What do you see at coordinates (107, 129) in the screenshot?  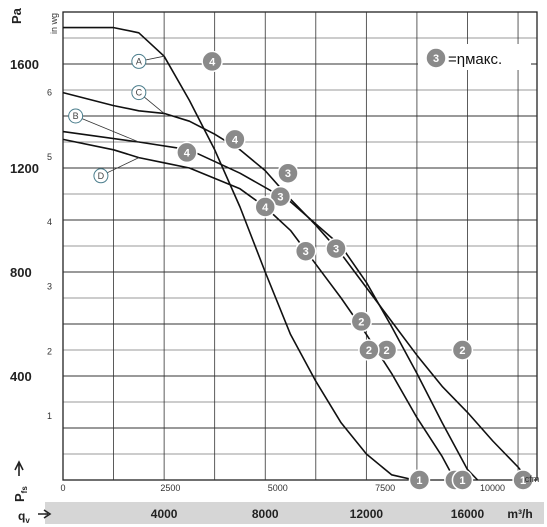 I see `curve-label-leader` at bounding box center [107, 129].